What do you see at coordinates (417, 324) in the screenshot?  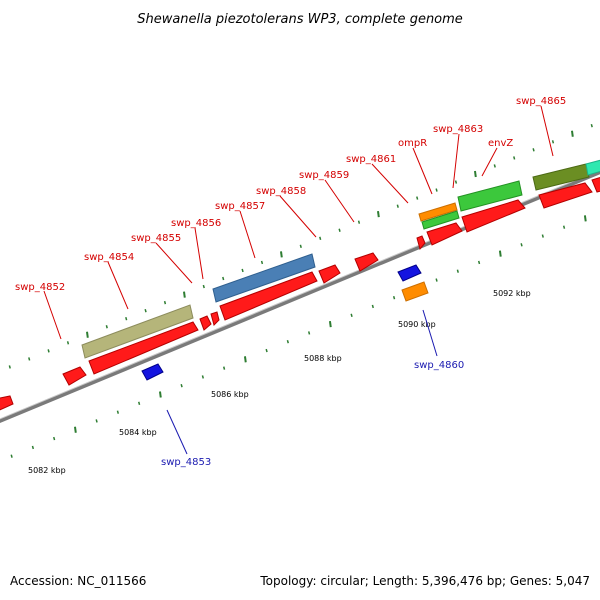 I see `scale-label-5090: 5090 kbp` at bounding box center [417, 324].